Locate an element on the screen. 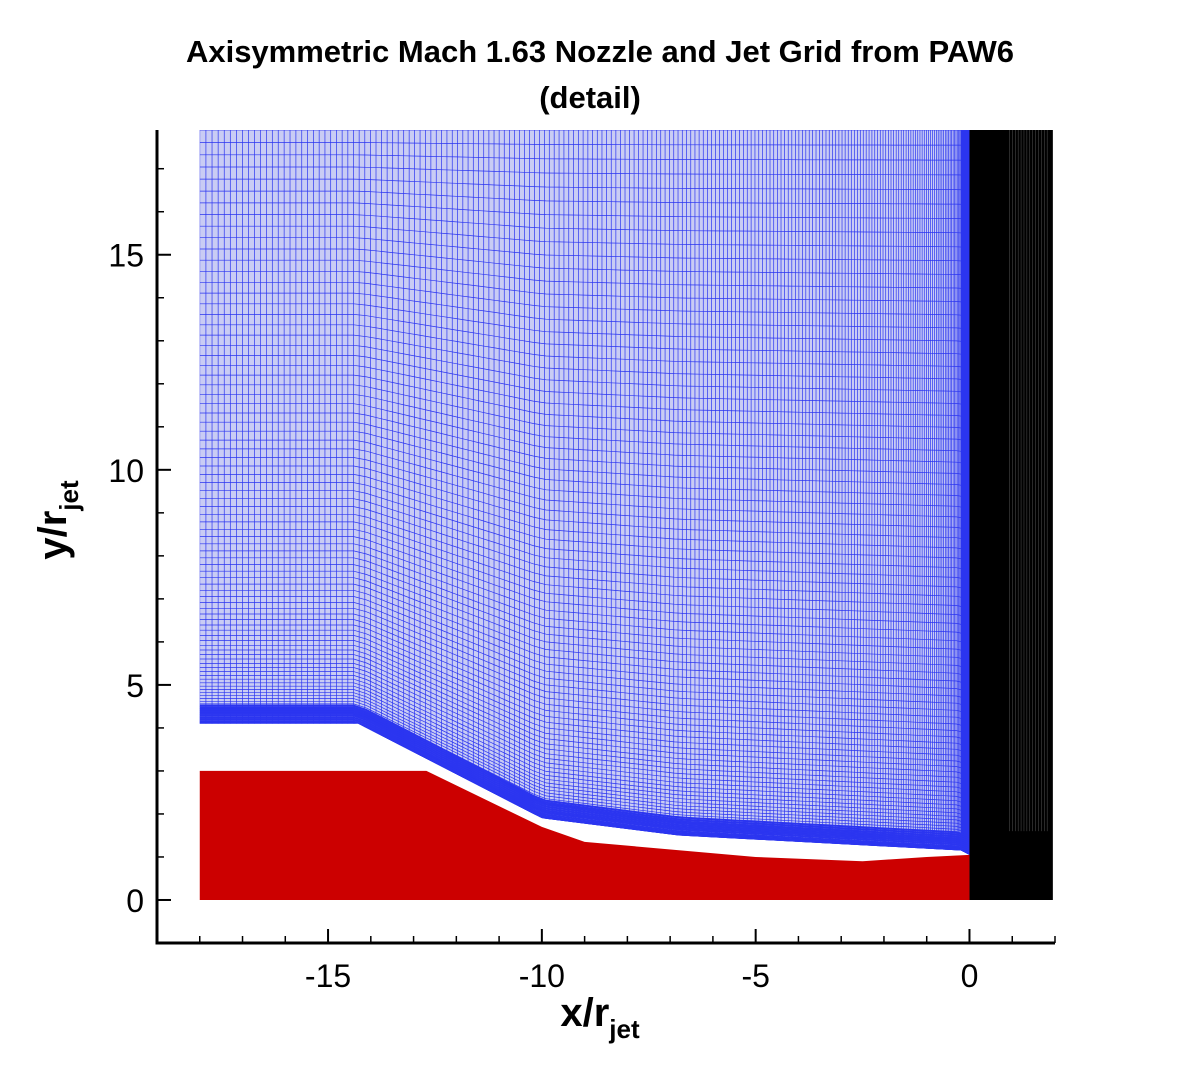 The height and width of the screenshot is (1072, 1200). y-tick-label: 10 is located at coordinates (126, 471).